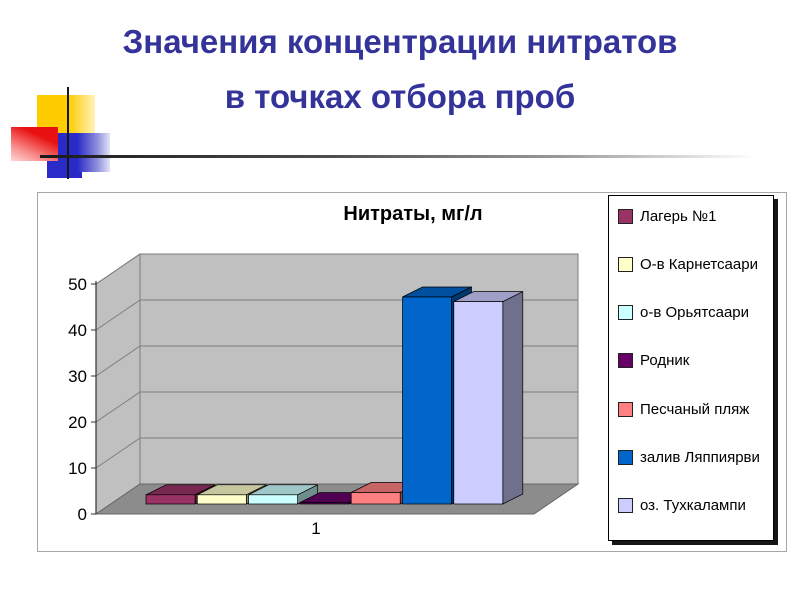  Describe the element at coordinates (315, 528) in the screenshot. I see `x-category-label: 1` at that location.